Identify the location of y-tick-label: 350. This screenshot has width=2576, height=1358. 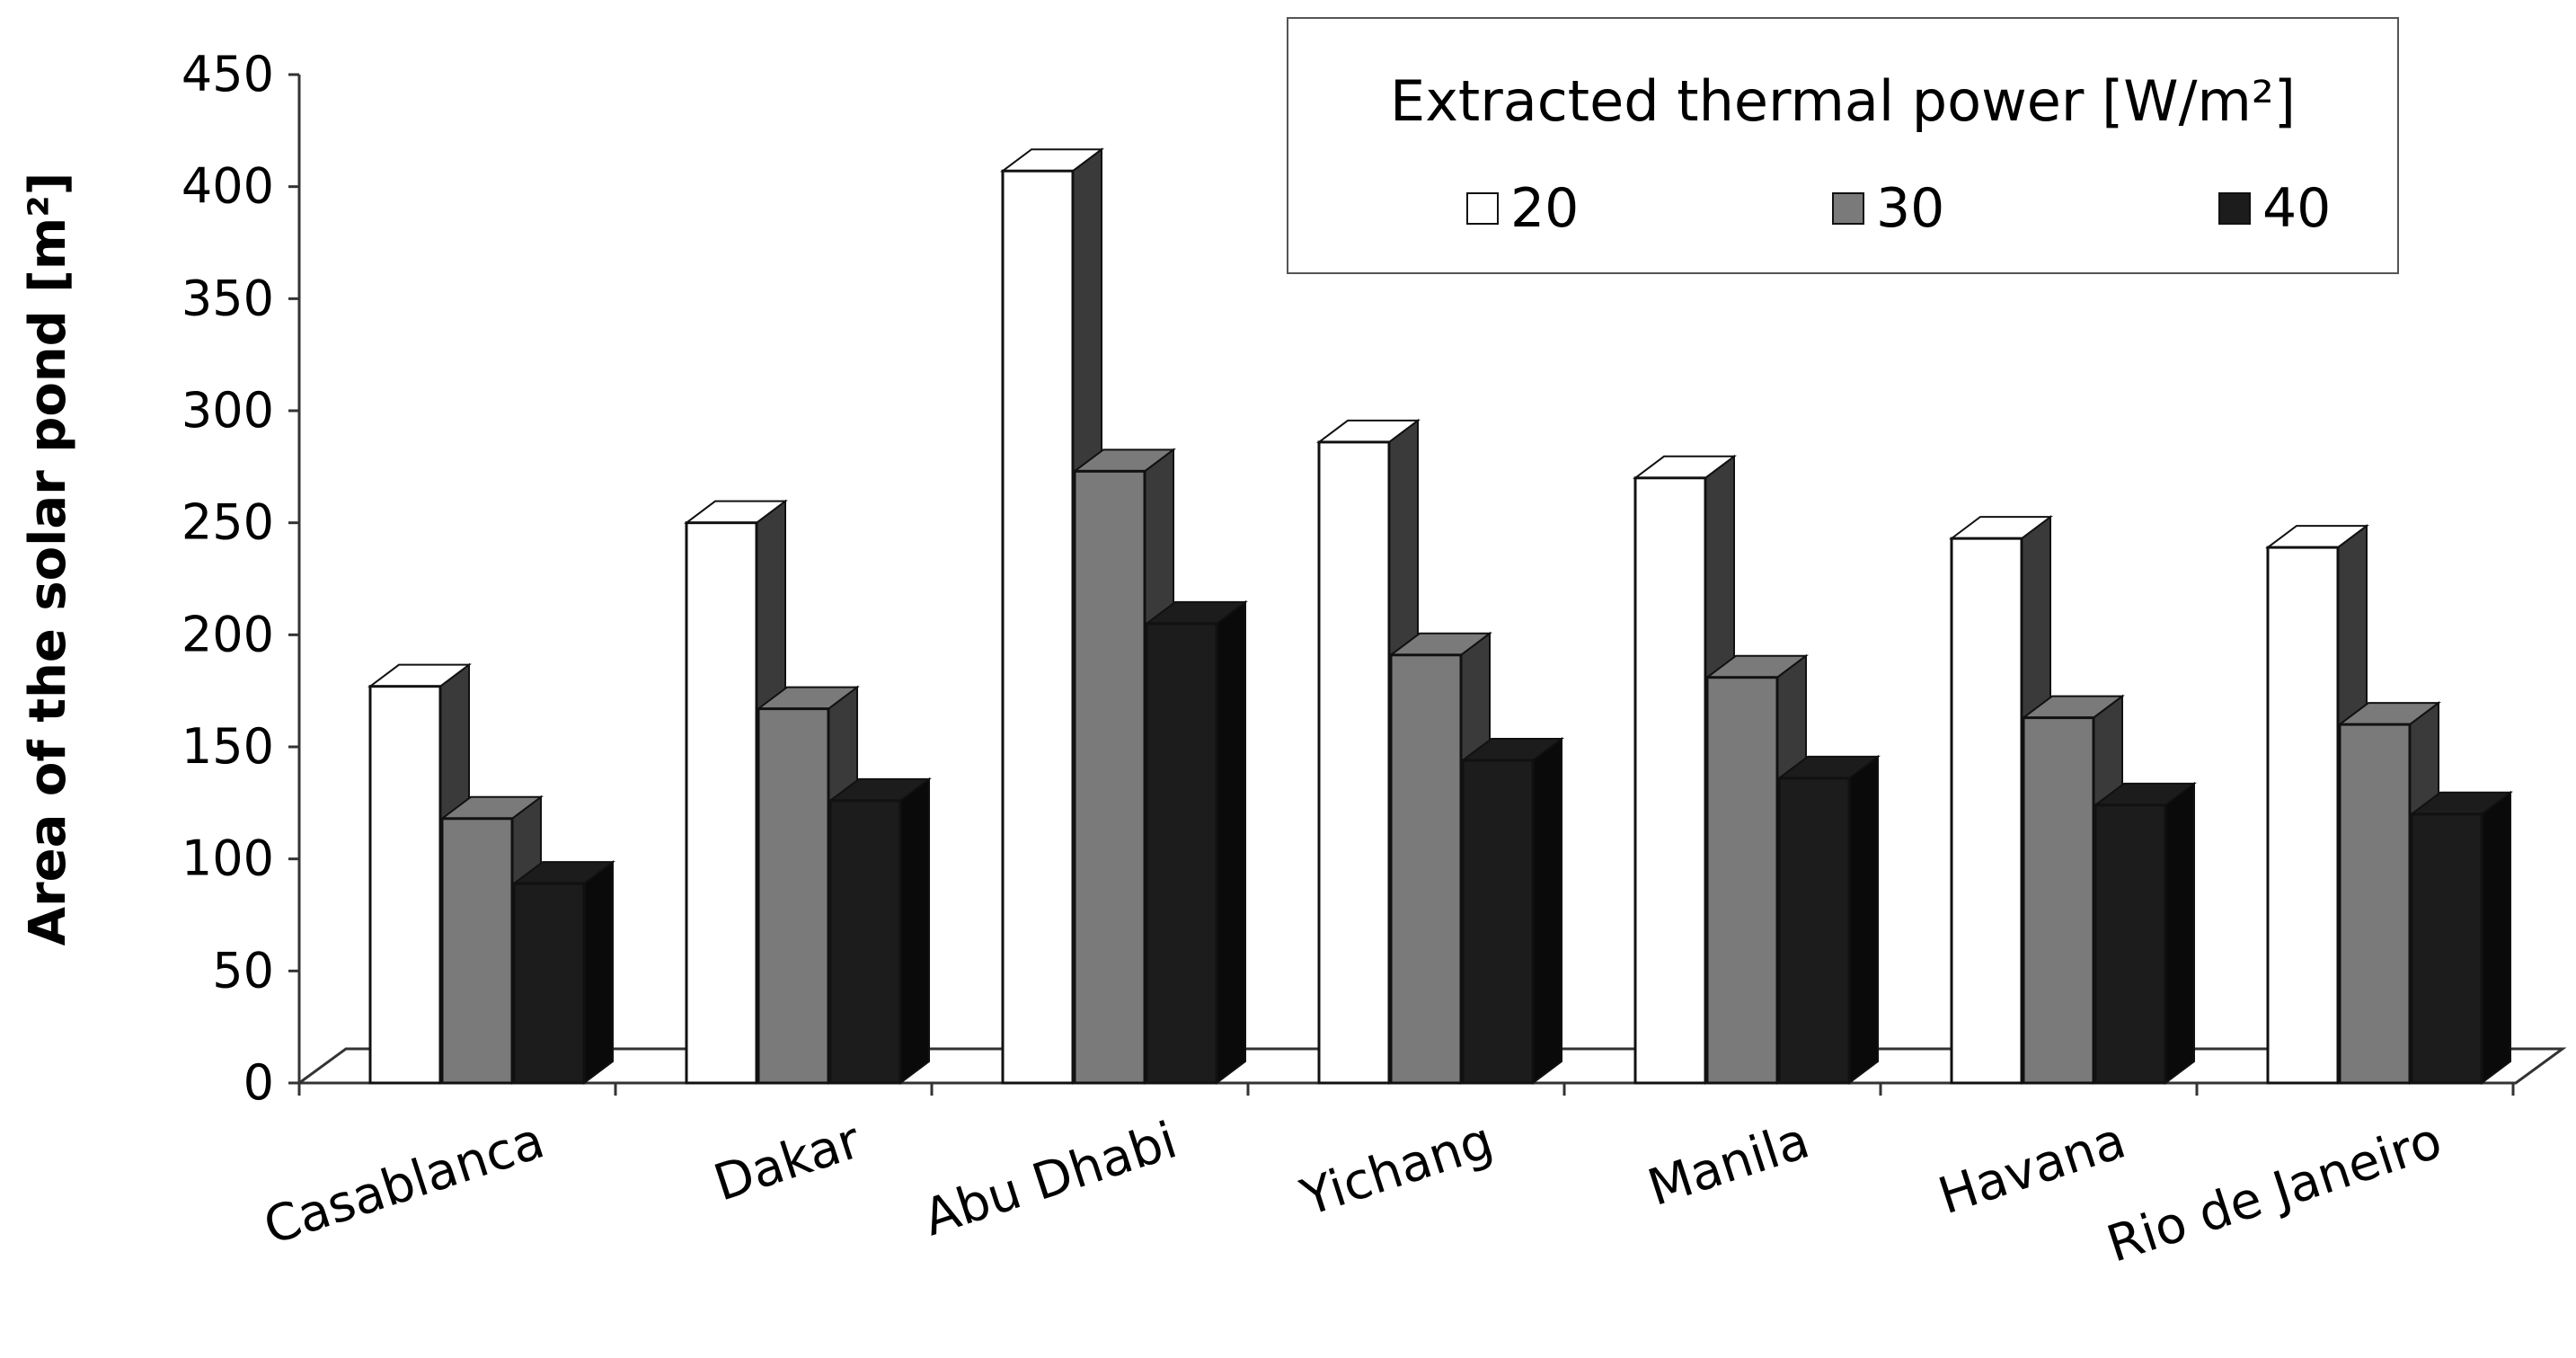
(228, 298).